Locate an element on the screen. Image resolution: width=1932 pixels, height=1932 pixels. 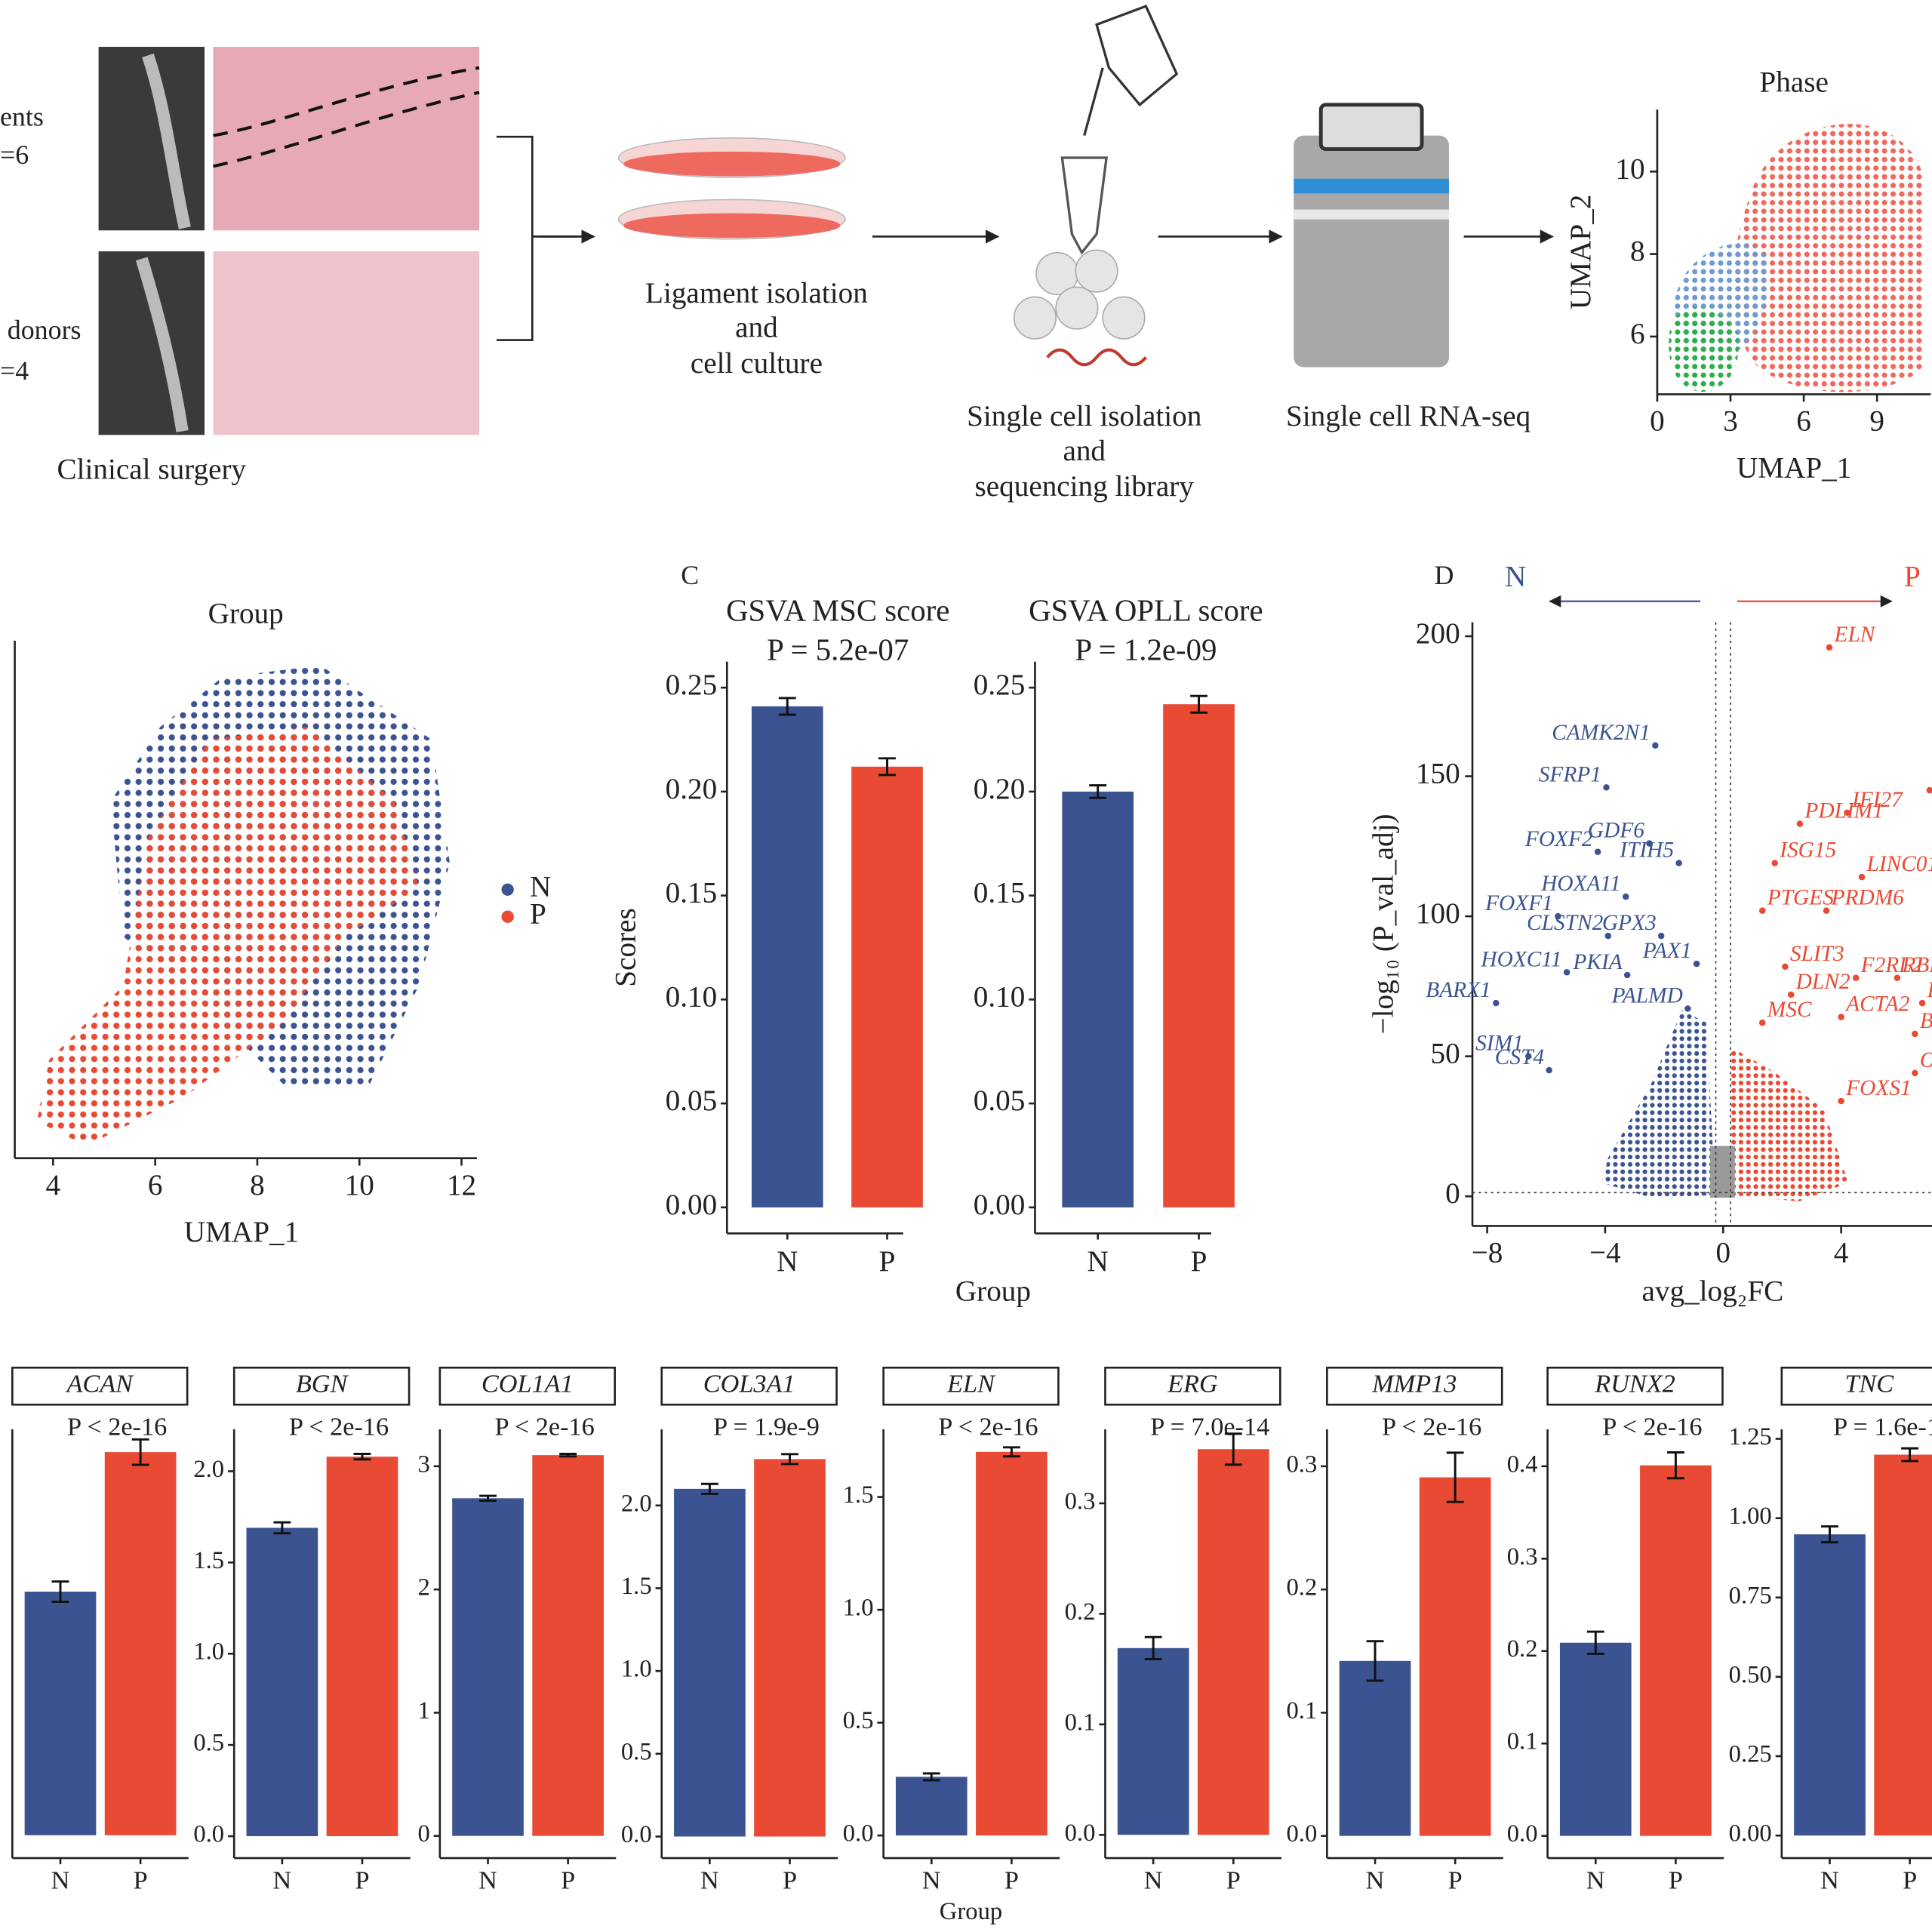
x-tick-label: 6 is located at coordinates (1803, 421).